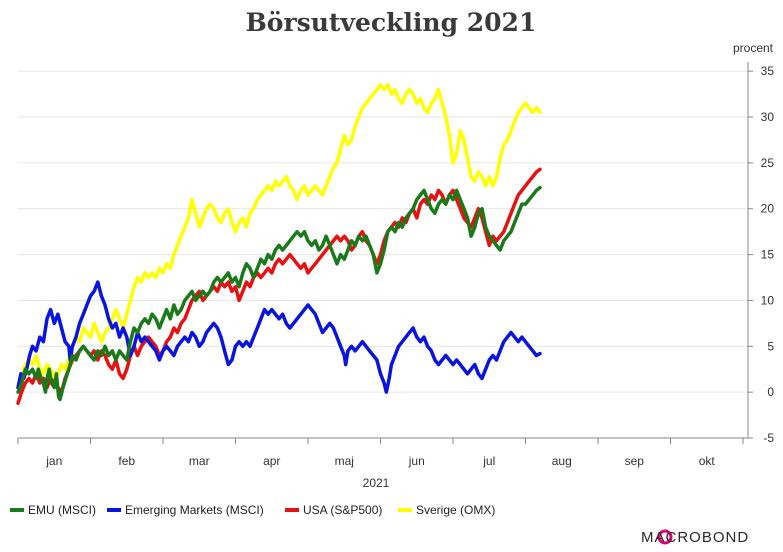  Describe the element at coordinates (416, 461) in the screenshot. I see `x-tick-label: jun` at that location.